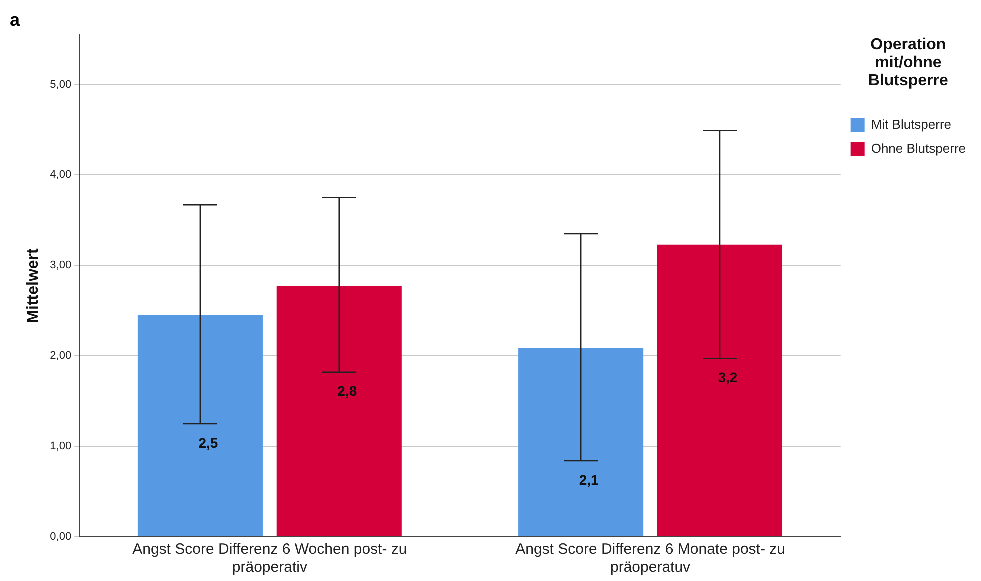  What do you see at coordinates (589, 480) in the screenshot?
I see `data-label: 2,1` at bounding box center [589, 480].